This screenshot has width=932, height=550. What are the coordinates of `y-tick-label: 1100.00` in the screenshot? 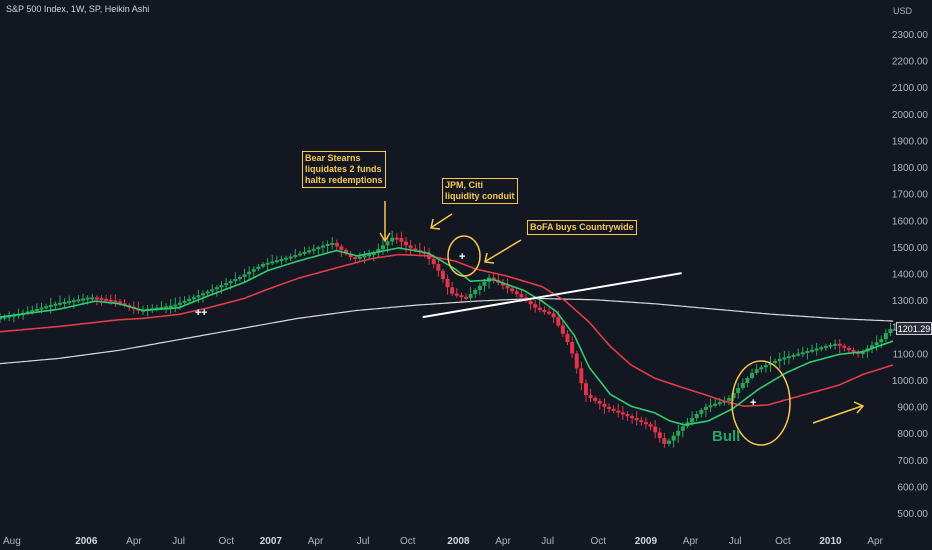 It's located at (911, 354).